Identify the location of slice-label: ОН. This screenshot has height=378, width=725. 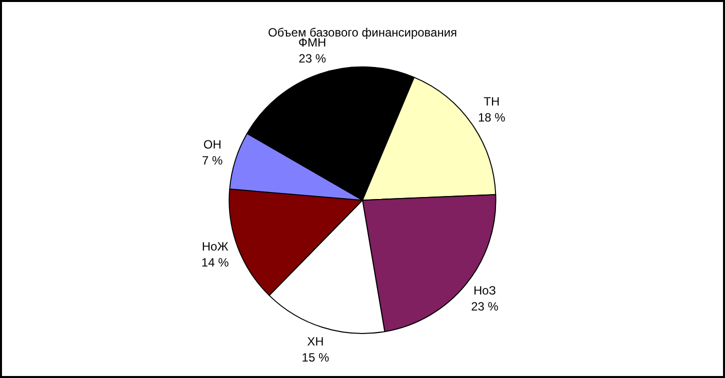
(212, 144).